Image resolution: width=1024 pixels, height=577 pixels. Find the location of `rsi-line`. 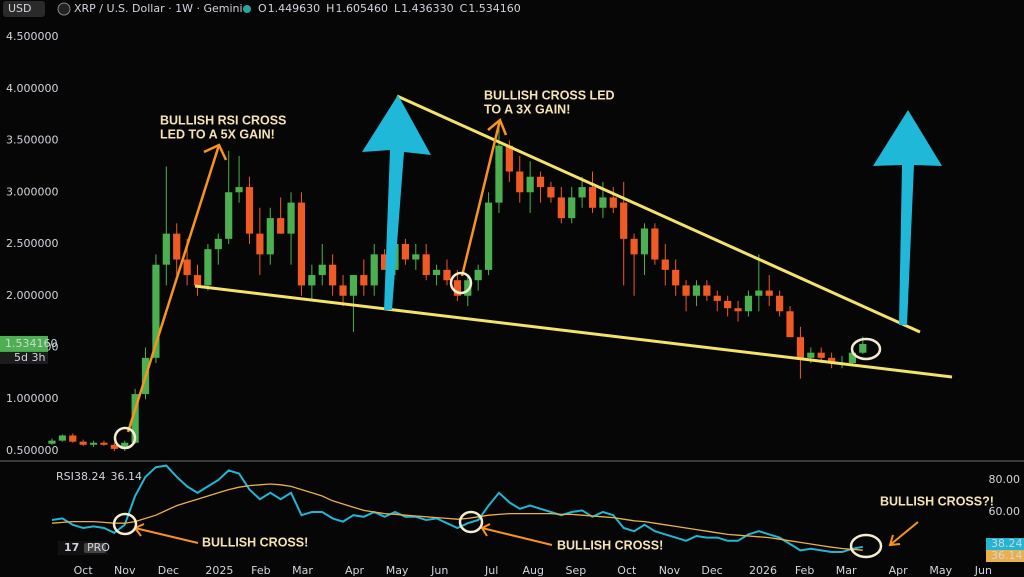

rsi-line is located at coordinates (457, 517).